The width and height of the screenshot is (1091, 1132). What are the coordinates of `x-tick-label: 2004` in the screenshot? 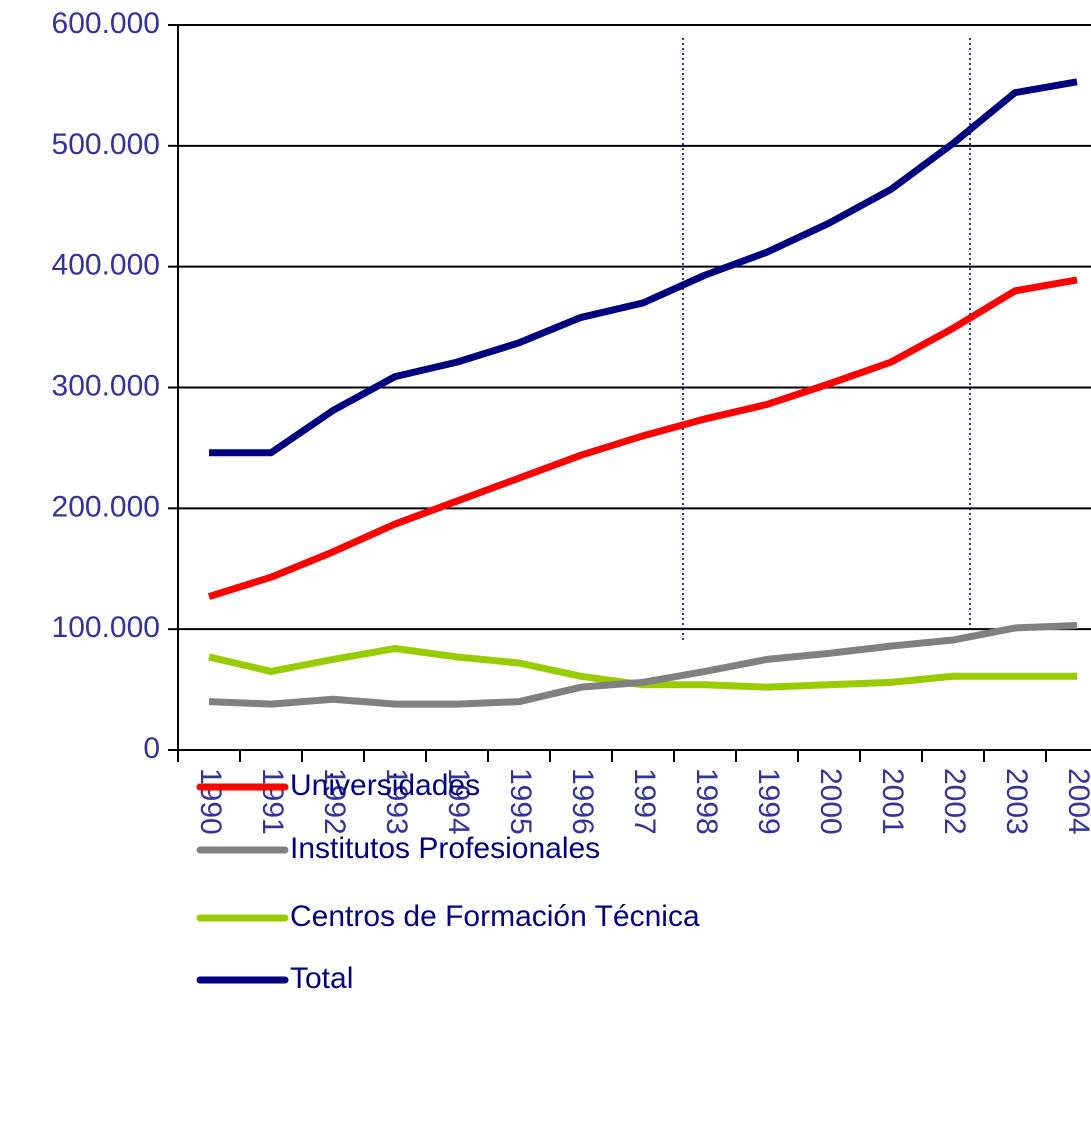 It's located at (1076, 801).